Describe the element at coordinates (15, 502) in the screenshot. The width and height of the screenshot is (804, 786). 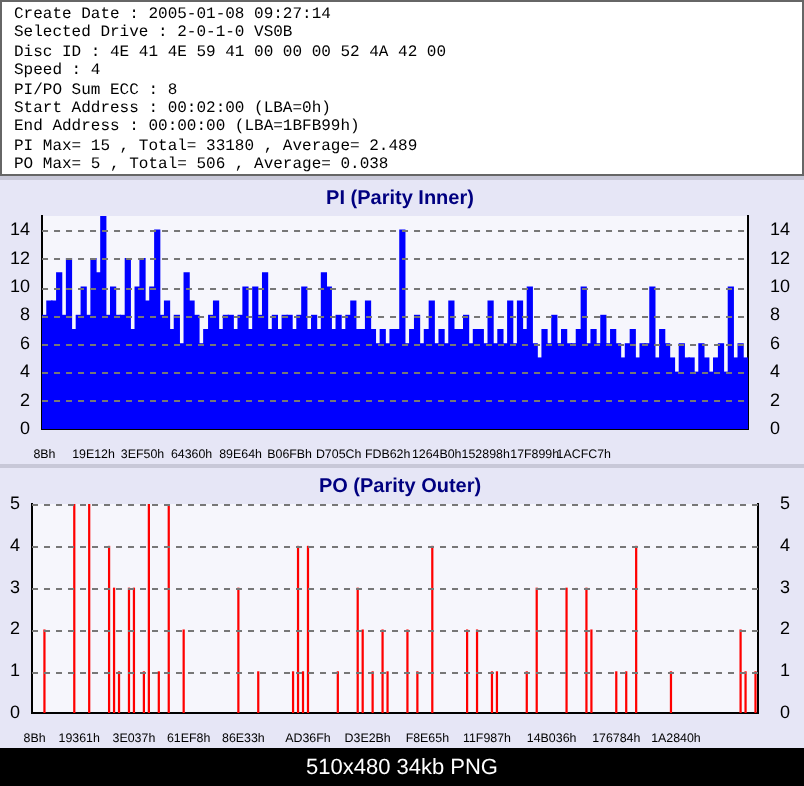
I see `y-tick-label: 5` at that location.